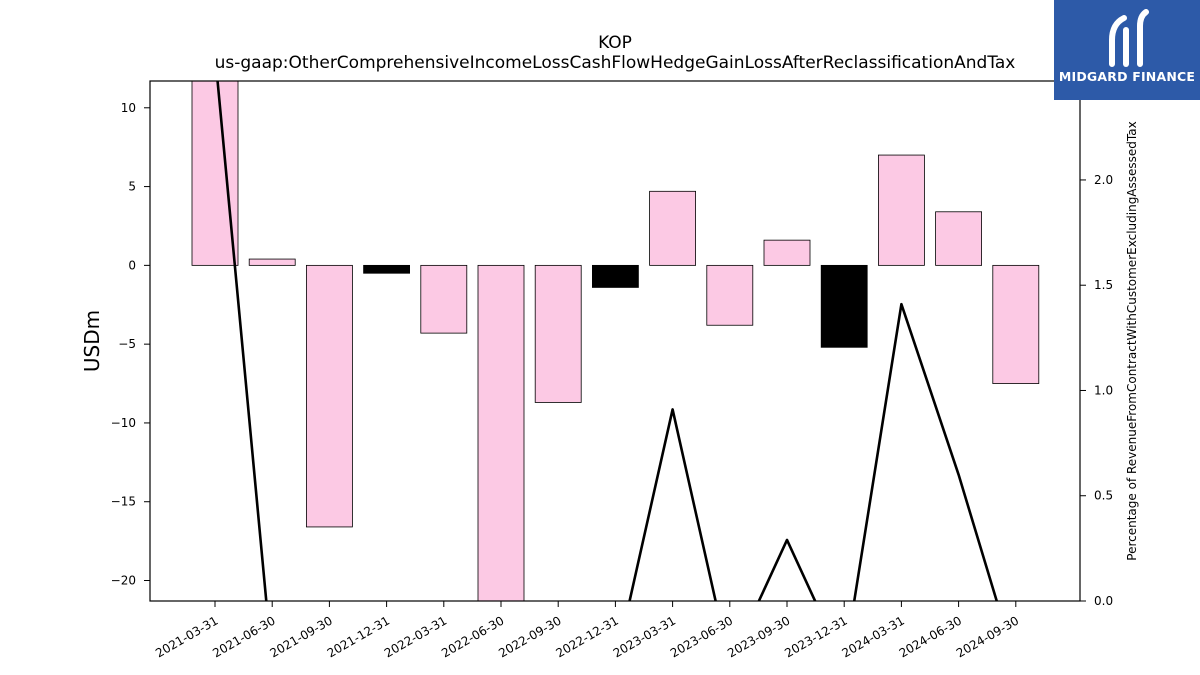 The height and width of the screenshot is (675, 1200). Describe the element at coordinates (1129, 38) in the screenshot. I see `midgard-logo-icon` at that location.